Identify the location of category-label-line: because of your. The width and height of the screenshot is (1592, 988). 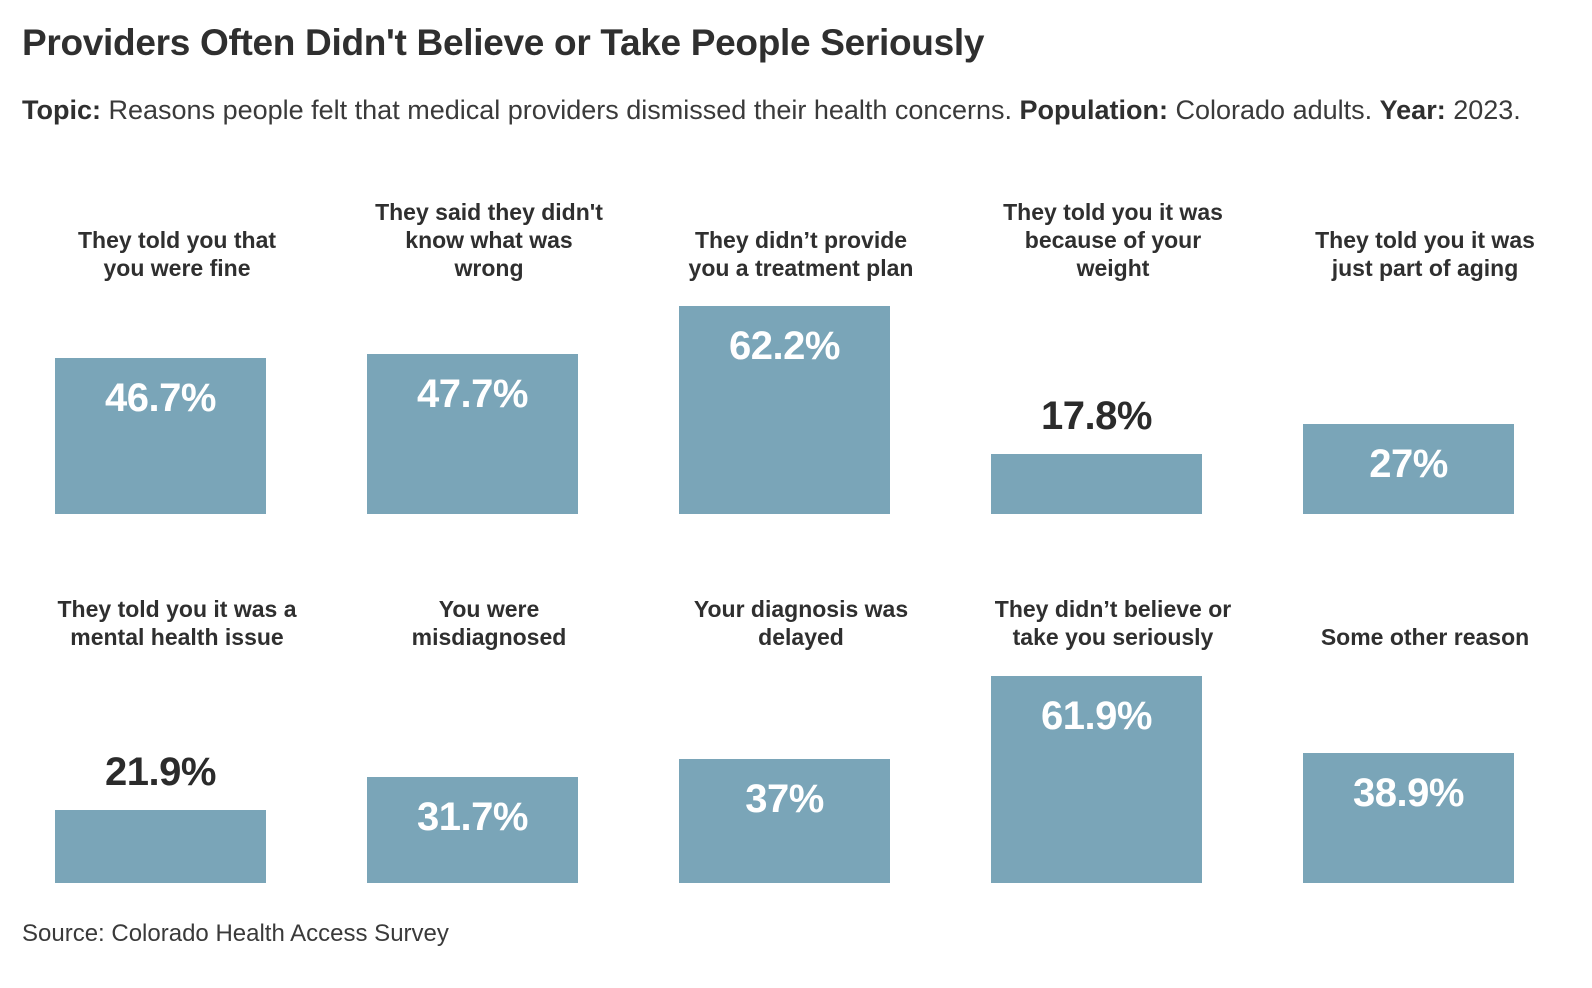
(1113, 240).